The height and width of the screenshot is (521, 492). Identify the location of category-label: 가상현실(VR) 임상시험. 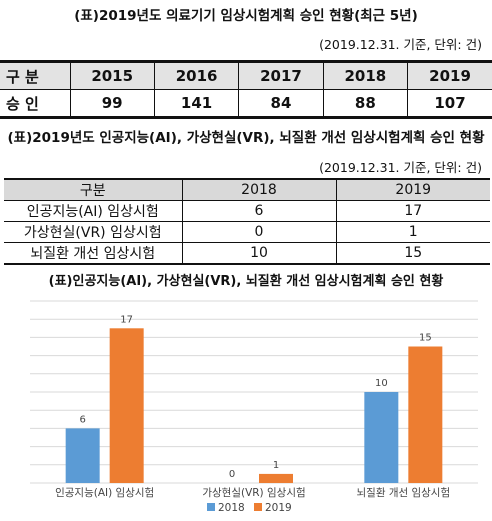
(253, 492).